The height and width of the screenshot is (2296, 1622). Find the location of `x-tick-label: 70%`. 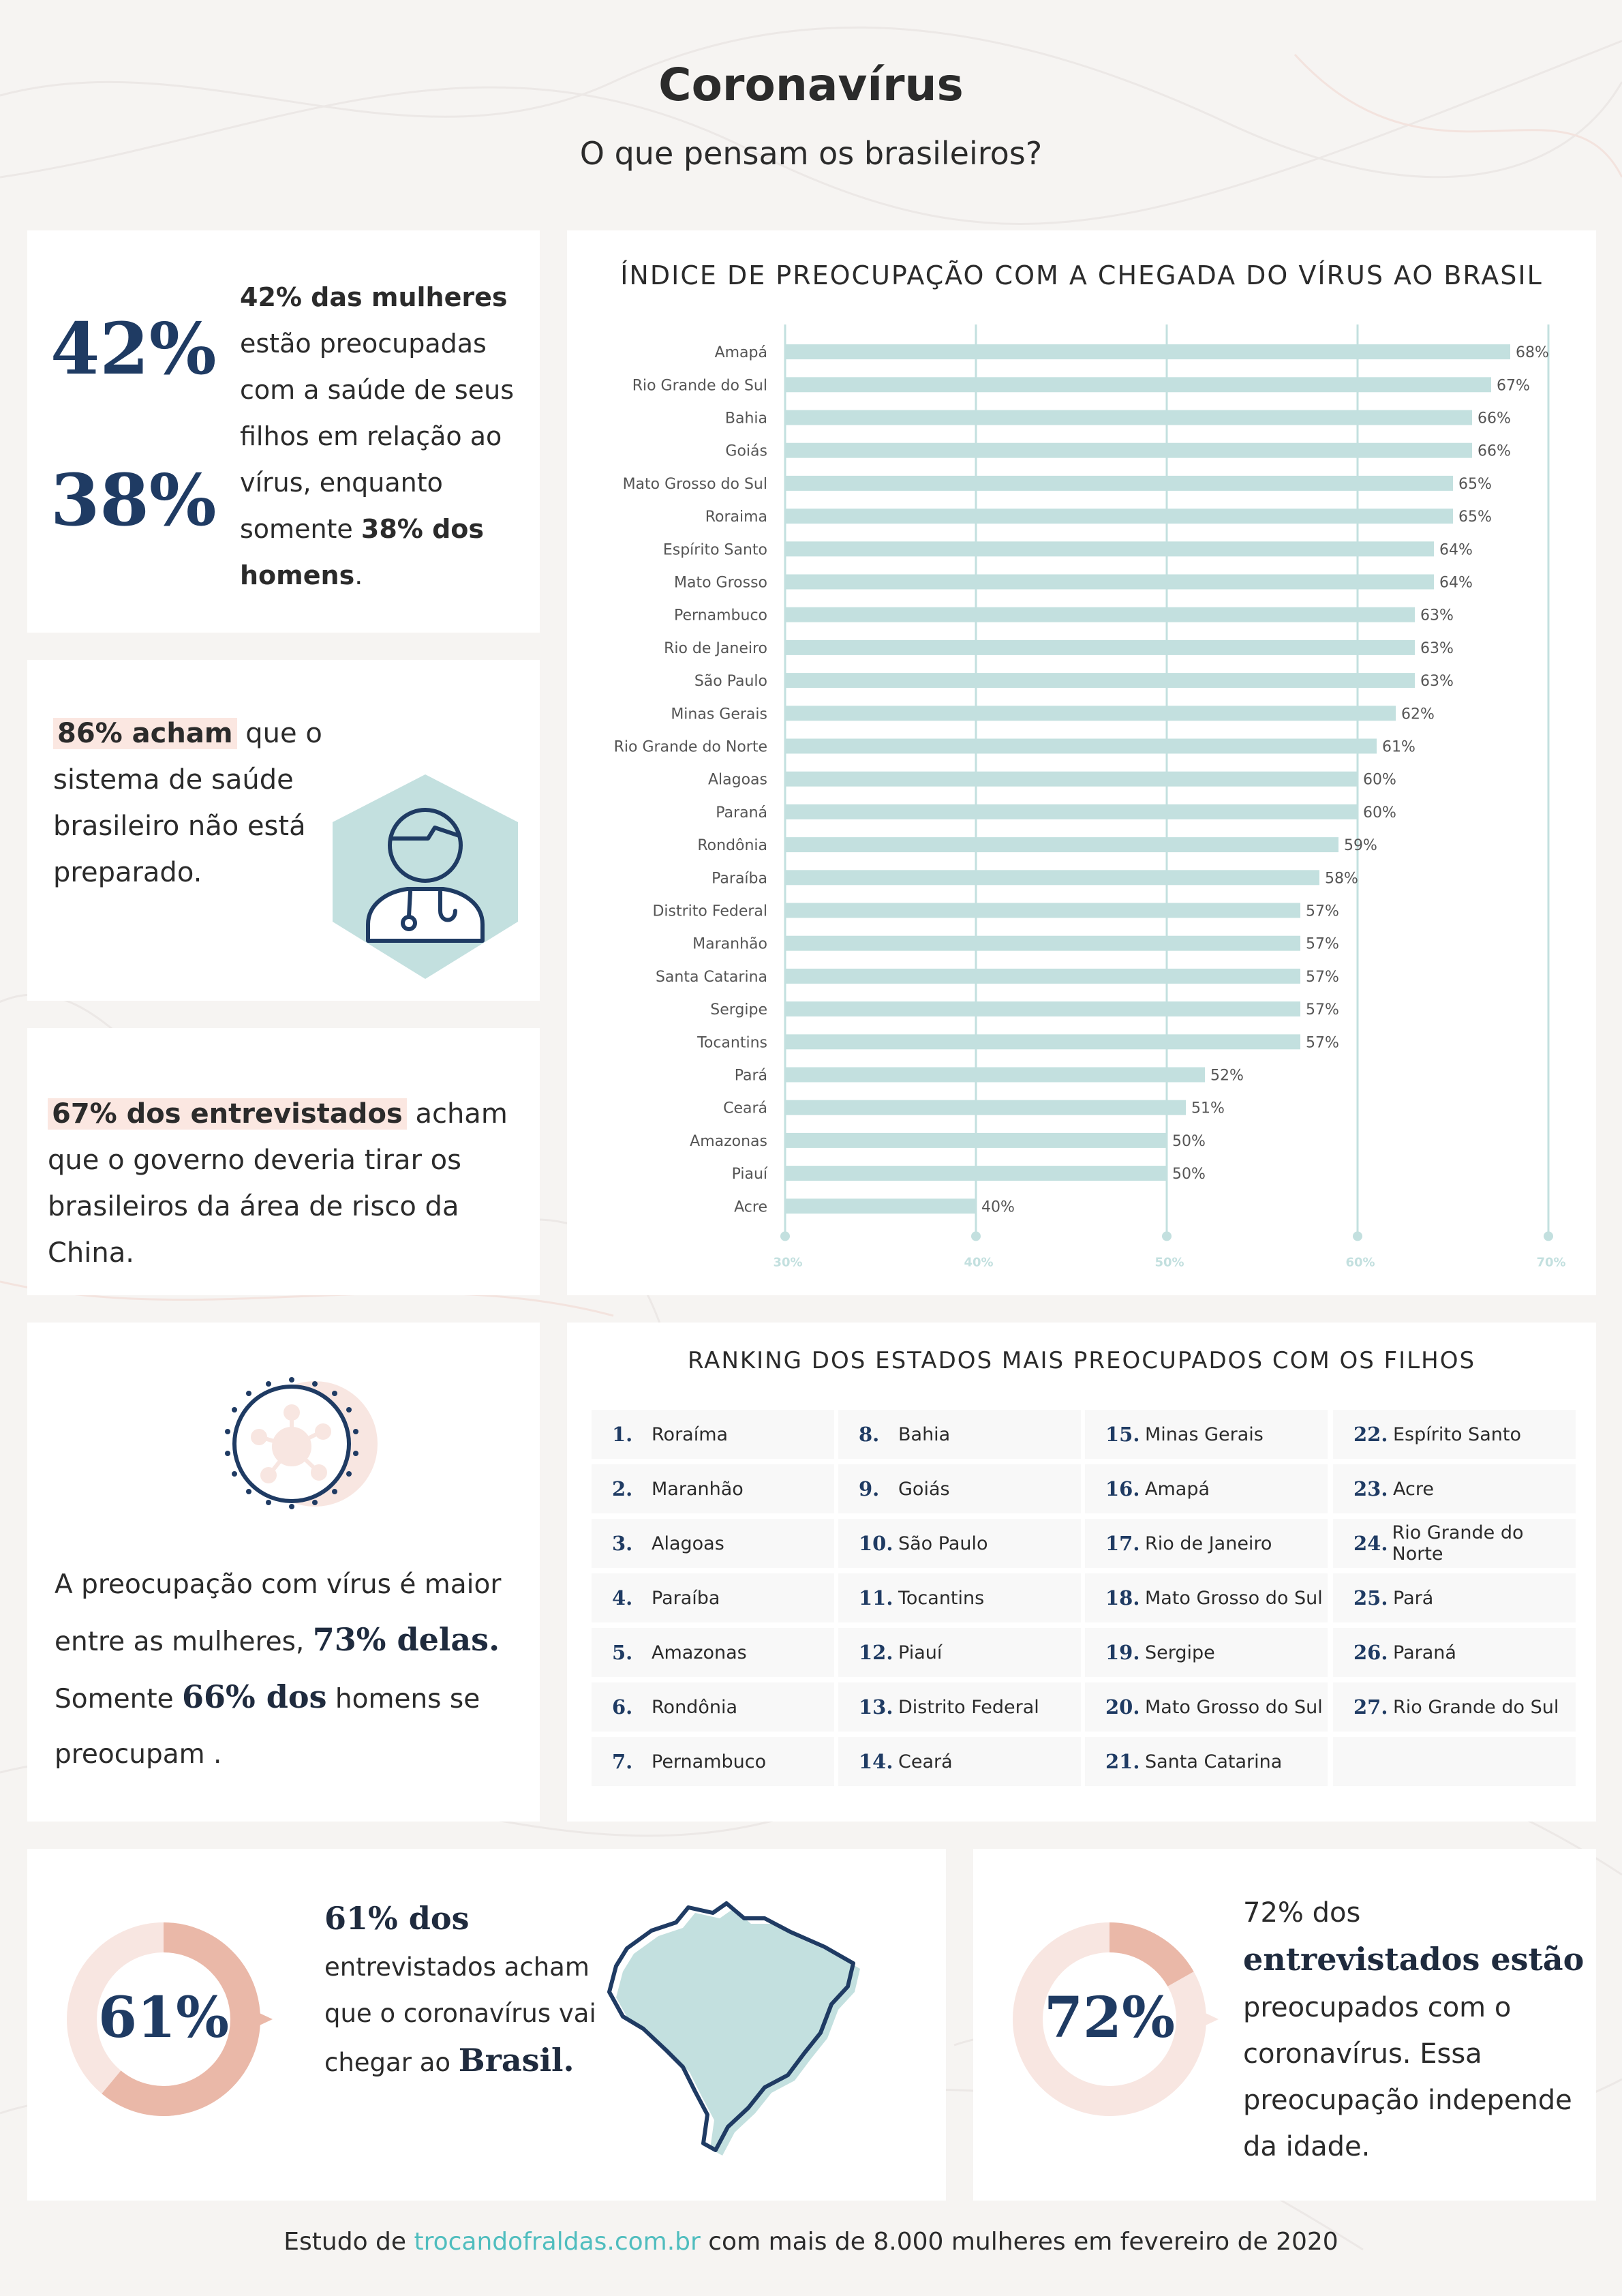

x-tick-label: 70% is located at coordinates (1550, 1262).